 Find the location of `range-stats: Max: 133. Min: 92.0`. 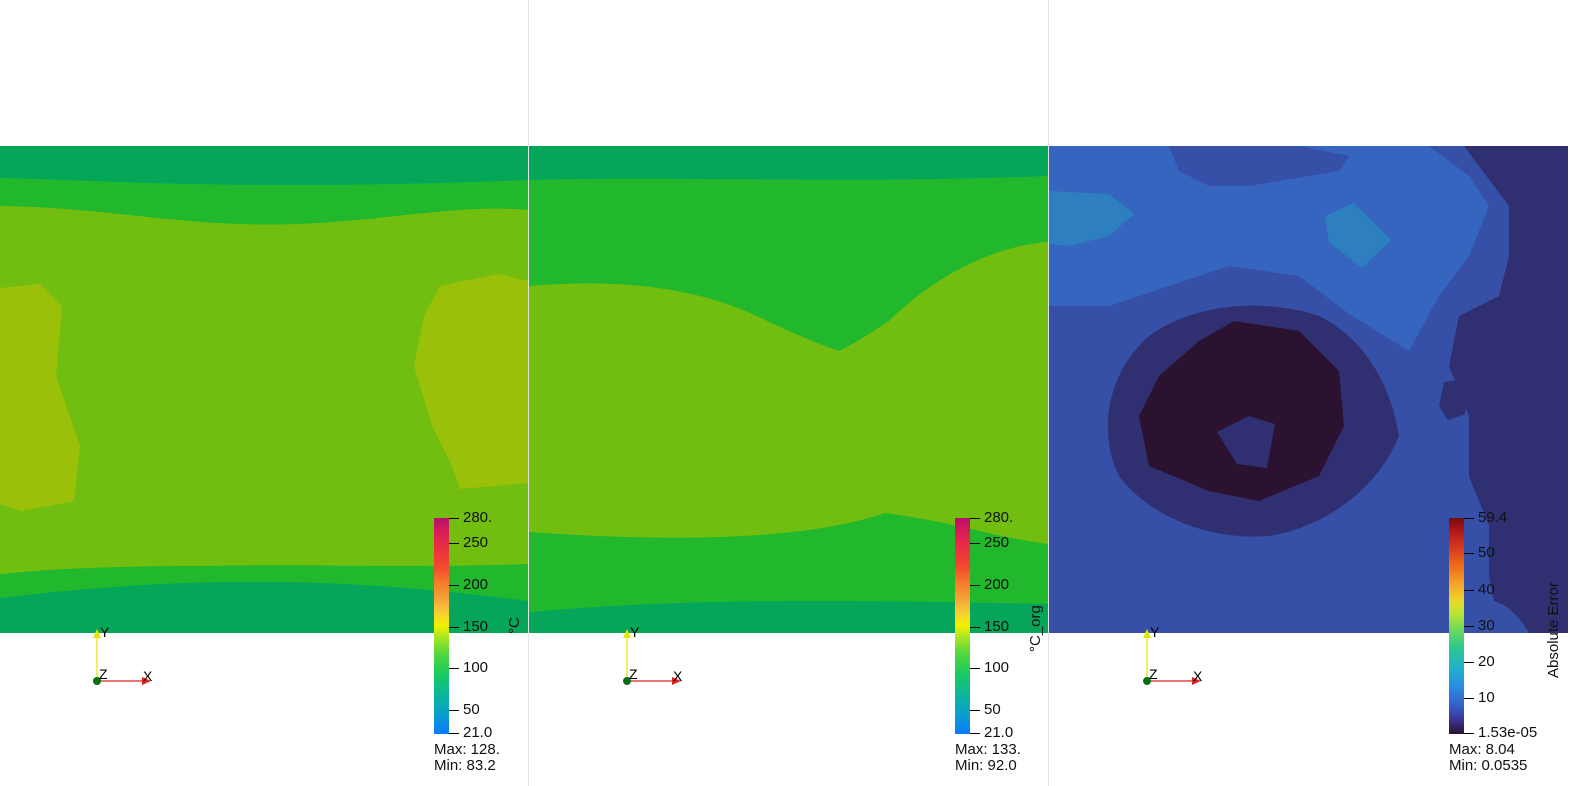

range-stats: Max: 133. Min: 92.0 is located at coordinates (988, 758).